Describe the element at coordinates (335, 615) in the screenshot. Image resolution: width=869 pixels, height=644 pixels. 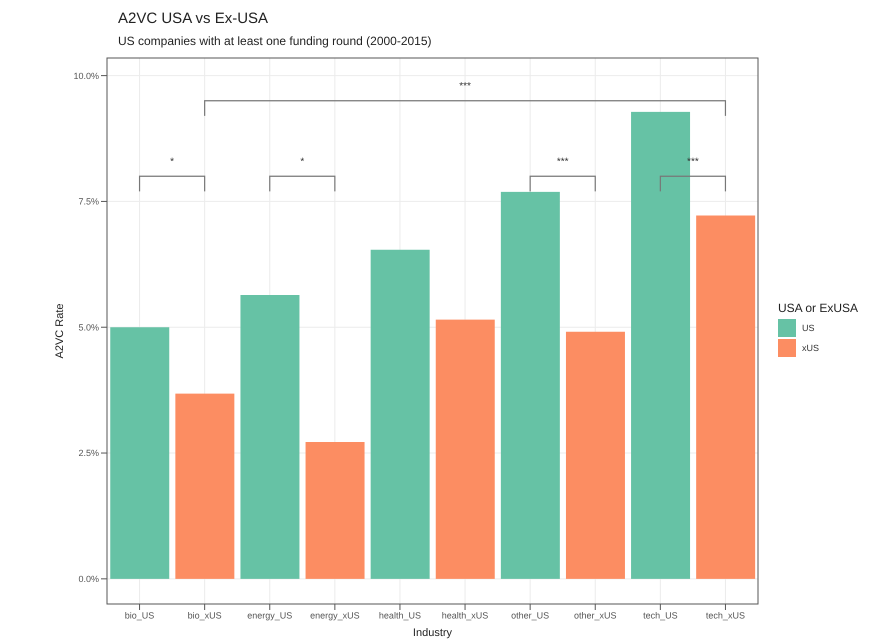
I see `x-tick-label: energy_xUS` at that location.